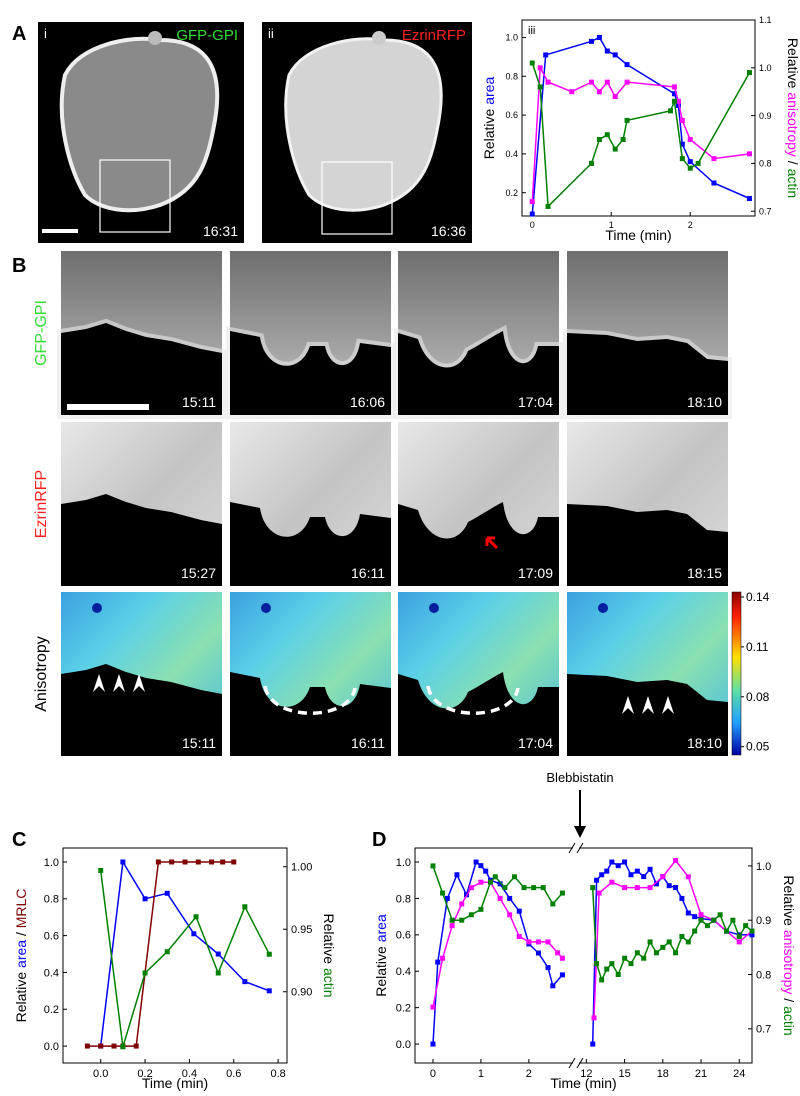 The width and height of the screenshot is (800, 1096). I want to click on x-tick-label: 18, so click(663, 1074).